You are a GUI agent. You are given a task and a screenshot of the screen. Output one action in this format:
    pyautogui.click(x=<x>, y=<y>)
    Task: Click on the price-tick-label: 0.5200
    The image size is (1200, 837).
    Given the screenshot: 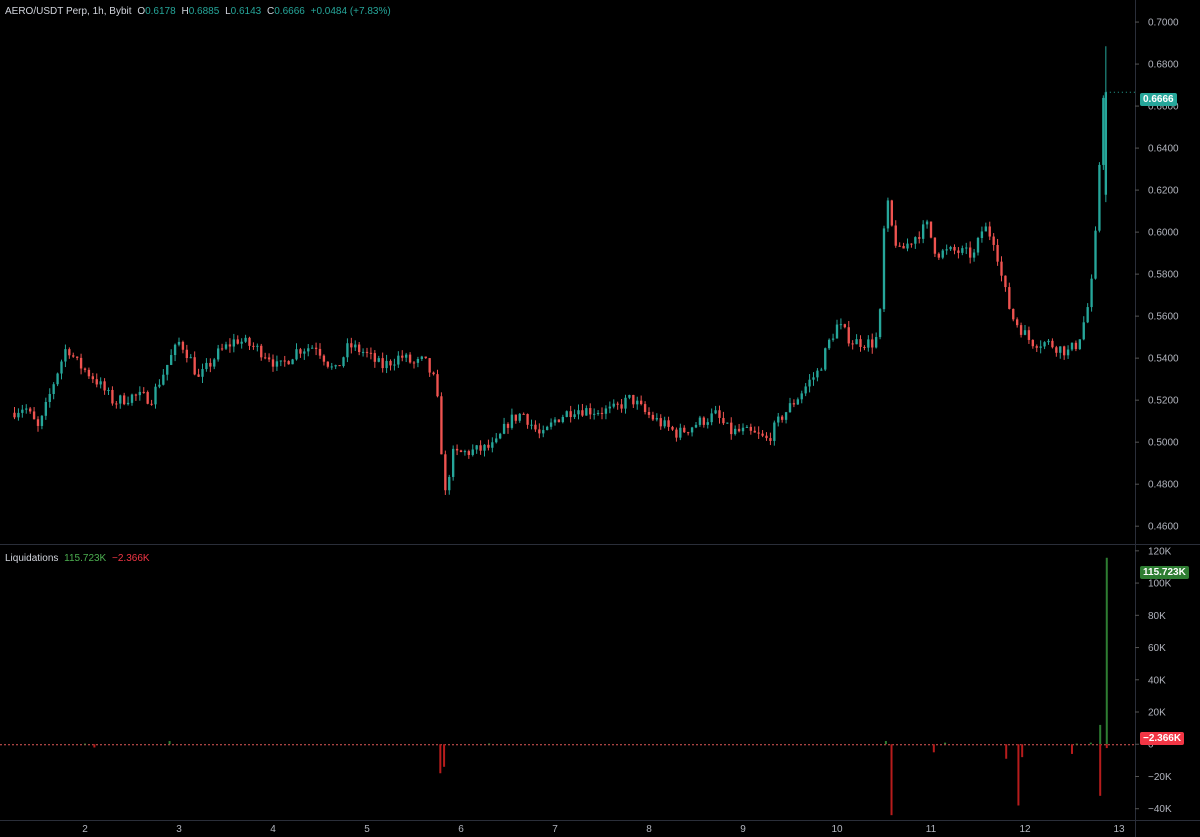 What is the action you would take?
    pyautogui.click(x=1163, y=401)
    